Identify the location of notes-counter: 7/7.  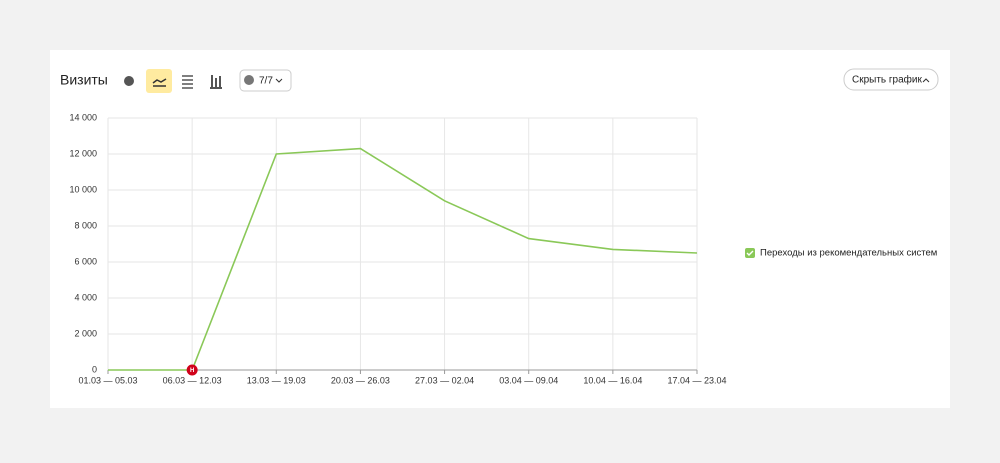
(266, 81).